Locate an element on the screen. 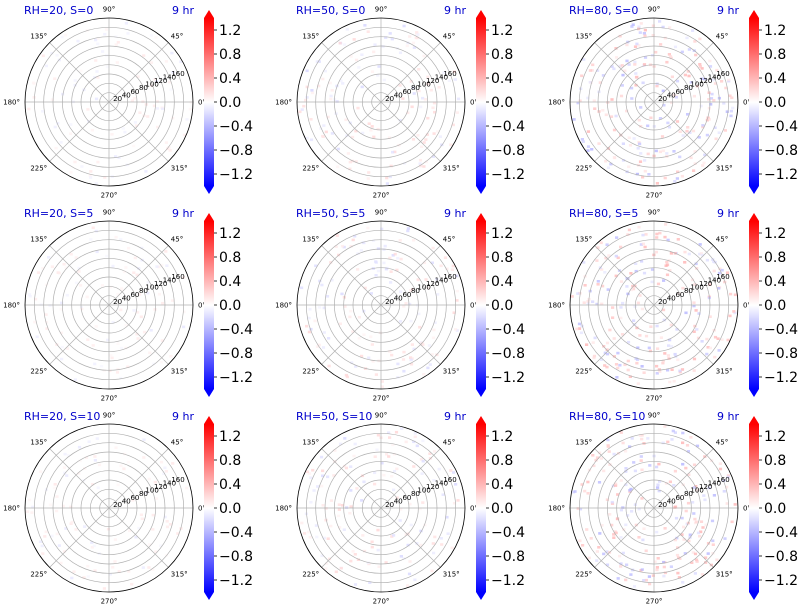  colorbar-tick-label: 0.8 is located at coordinates (502, 258).